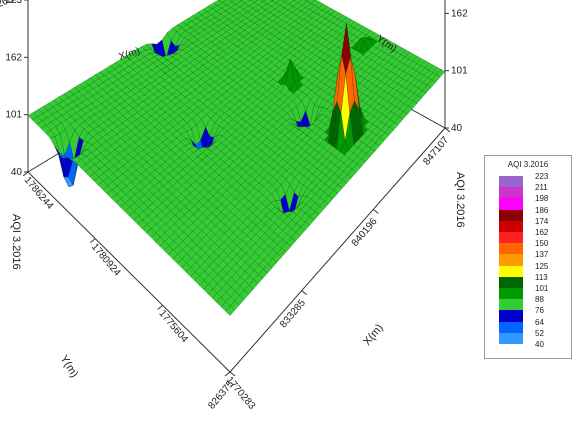 The image size is (580, 431). What do you see at coordinates (539, 333) in the screenshot?
I see `legend-level-label: 52` at bounding box center [539, 333].